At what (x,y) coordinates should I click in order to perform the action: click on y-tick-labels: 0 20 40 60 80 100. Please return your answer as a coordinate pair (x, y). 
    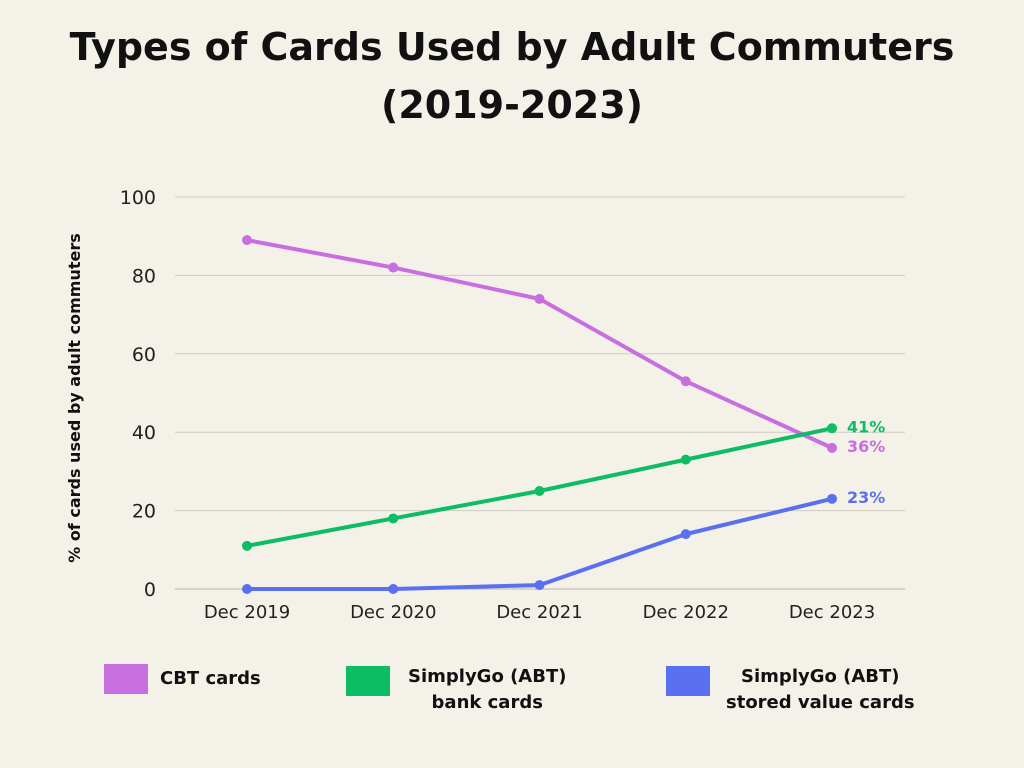
    Looking at the image, I should click on (138, 394).